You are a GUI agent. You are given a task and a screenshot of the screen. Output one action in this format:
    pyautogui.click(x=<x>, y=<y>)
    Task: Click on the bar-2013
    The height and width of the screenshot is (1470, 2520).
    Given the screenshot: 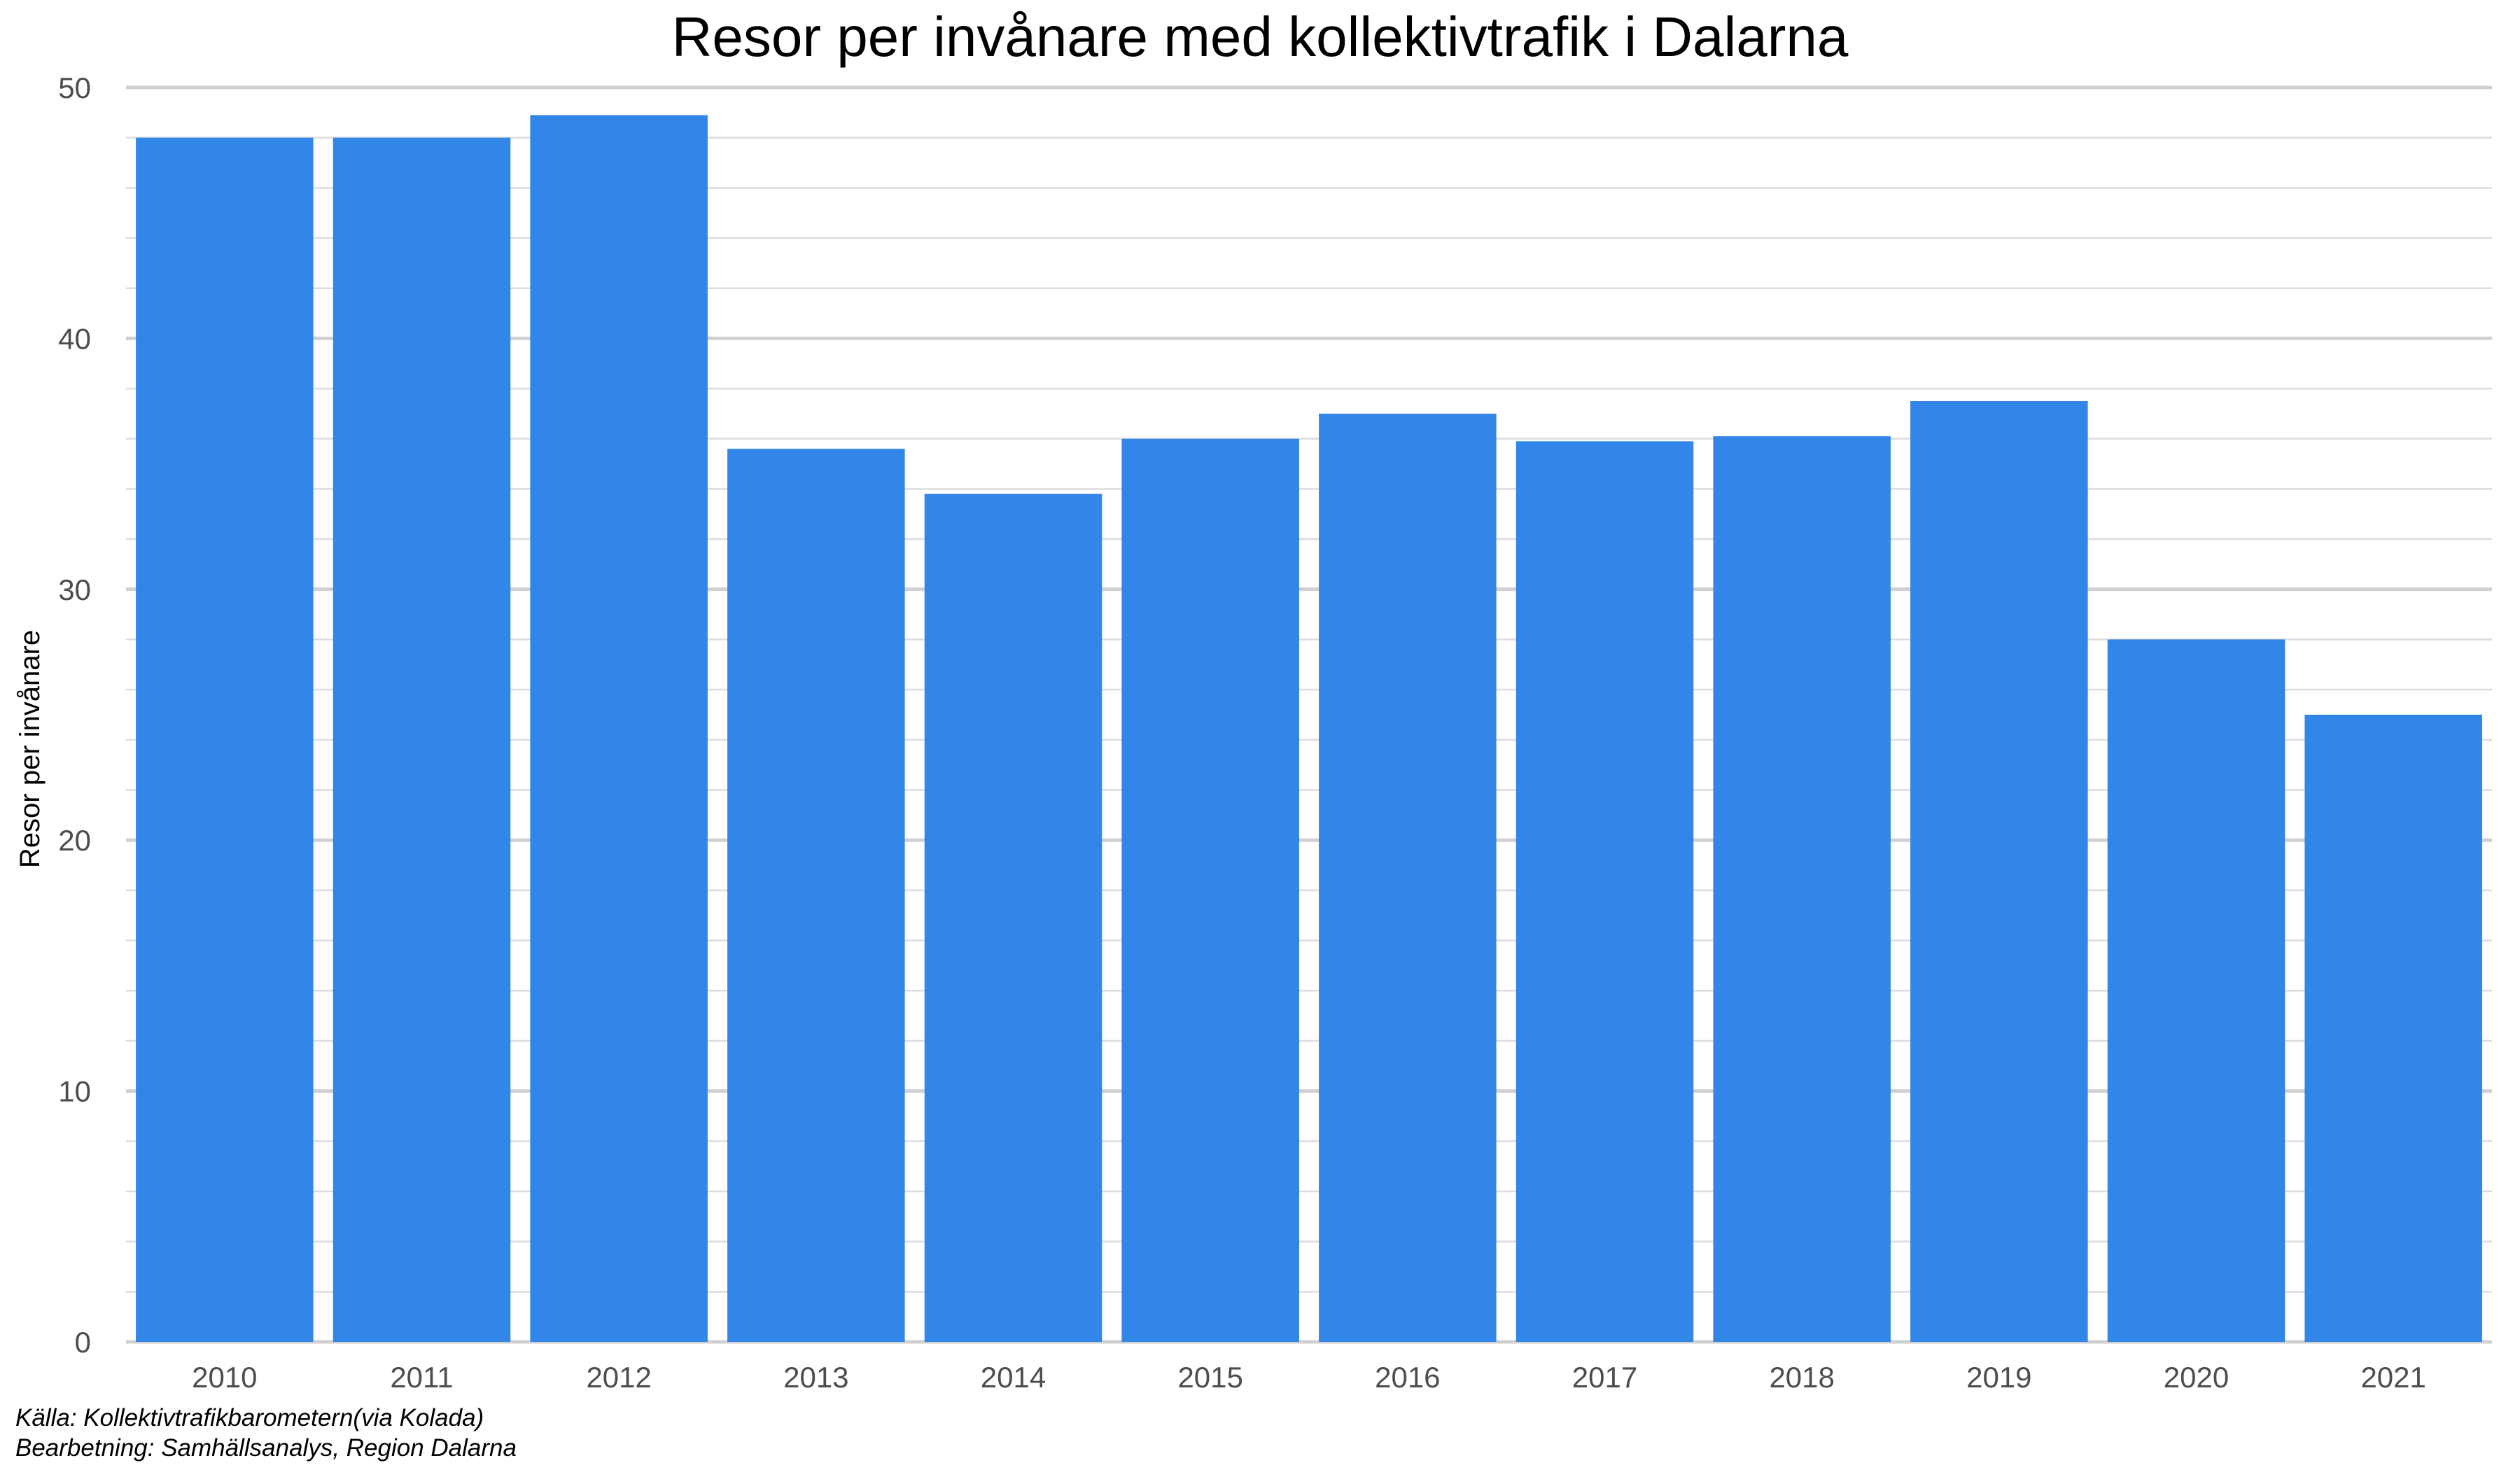 What is the action you would take?
    pyautogui.click(x=816, y=896)
    